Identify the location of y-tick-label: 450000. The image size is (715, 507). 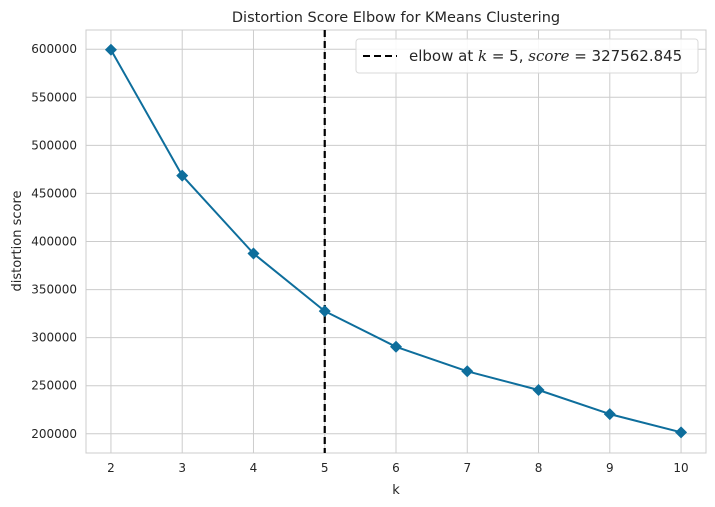
(54, 193).